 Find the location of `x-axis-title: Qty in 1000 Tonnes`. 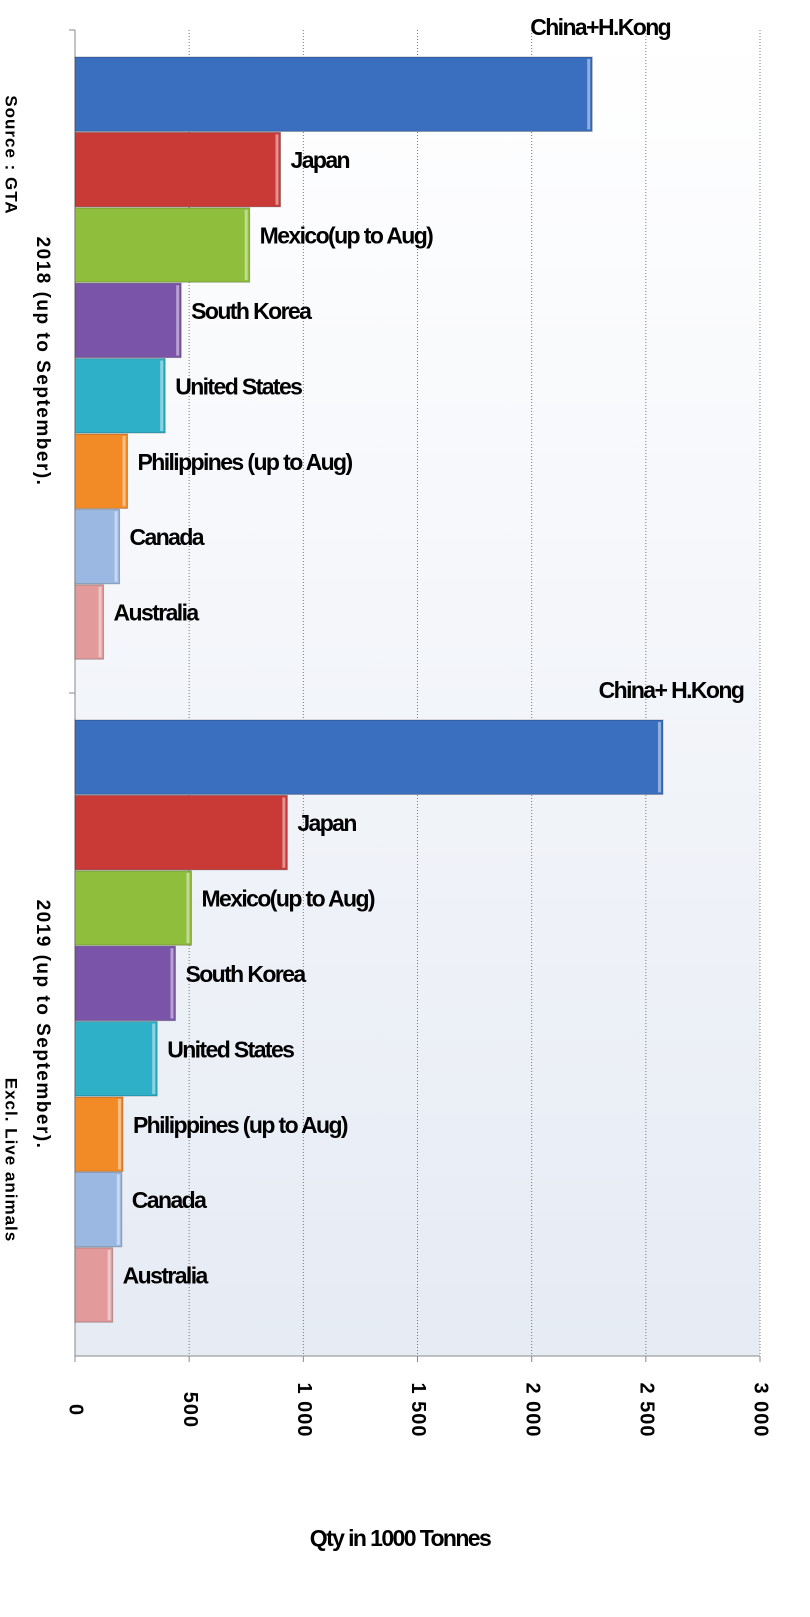

x-axis-title: Qty in 1000 Tonnes is located at coordinates (400, 1538).